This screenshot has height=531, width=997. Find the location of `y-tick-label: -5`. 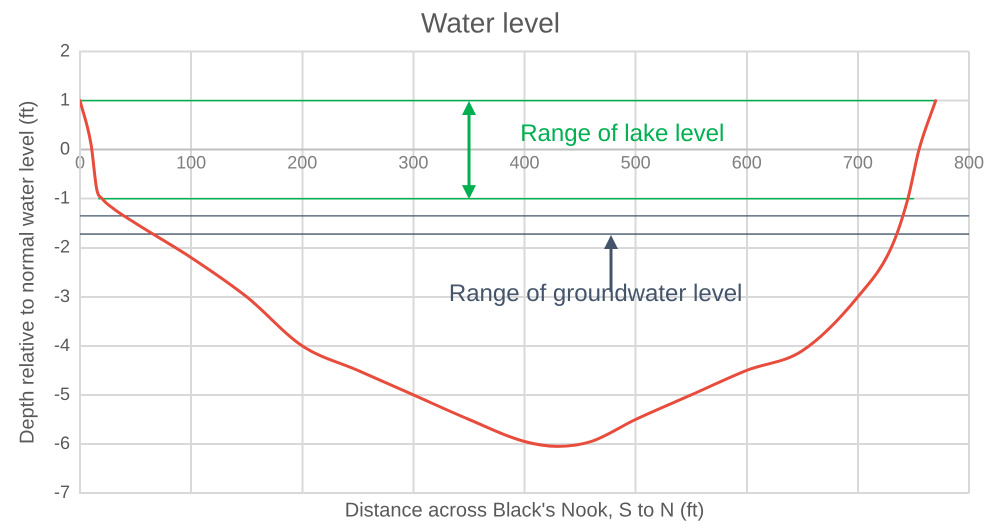

y-tick-label: -5 is located at coordinates (62, 394).